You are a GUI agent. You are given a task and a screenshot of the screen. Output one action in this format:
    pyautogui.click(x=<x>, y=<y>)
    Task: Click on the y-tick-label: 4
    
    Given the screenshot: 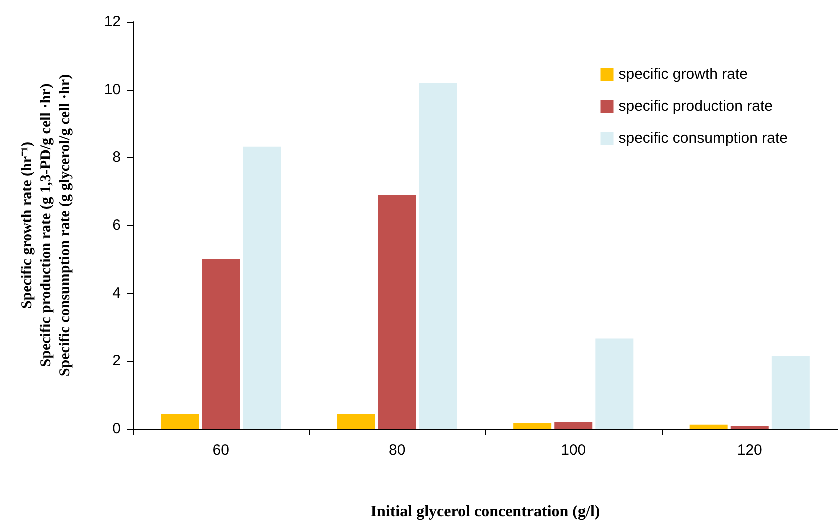 What is the action you would take?
    pyautogui.click(x=116, y=293)
    